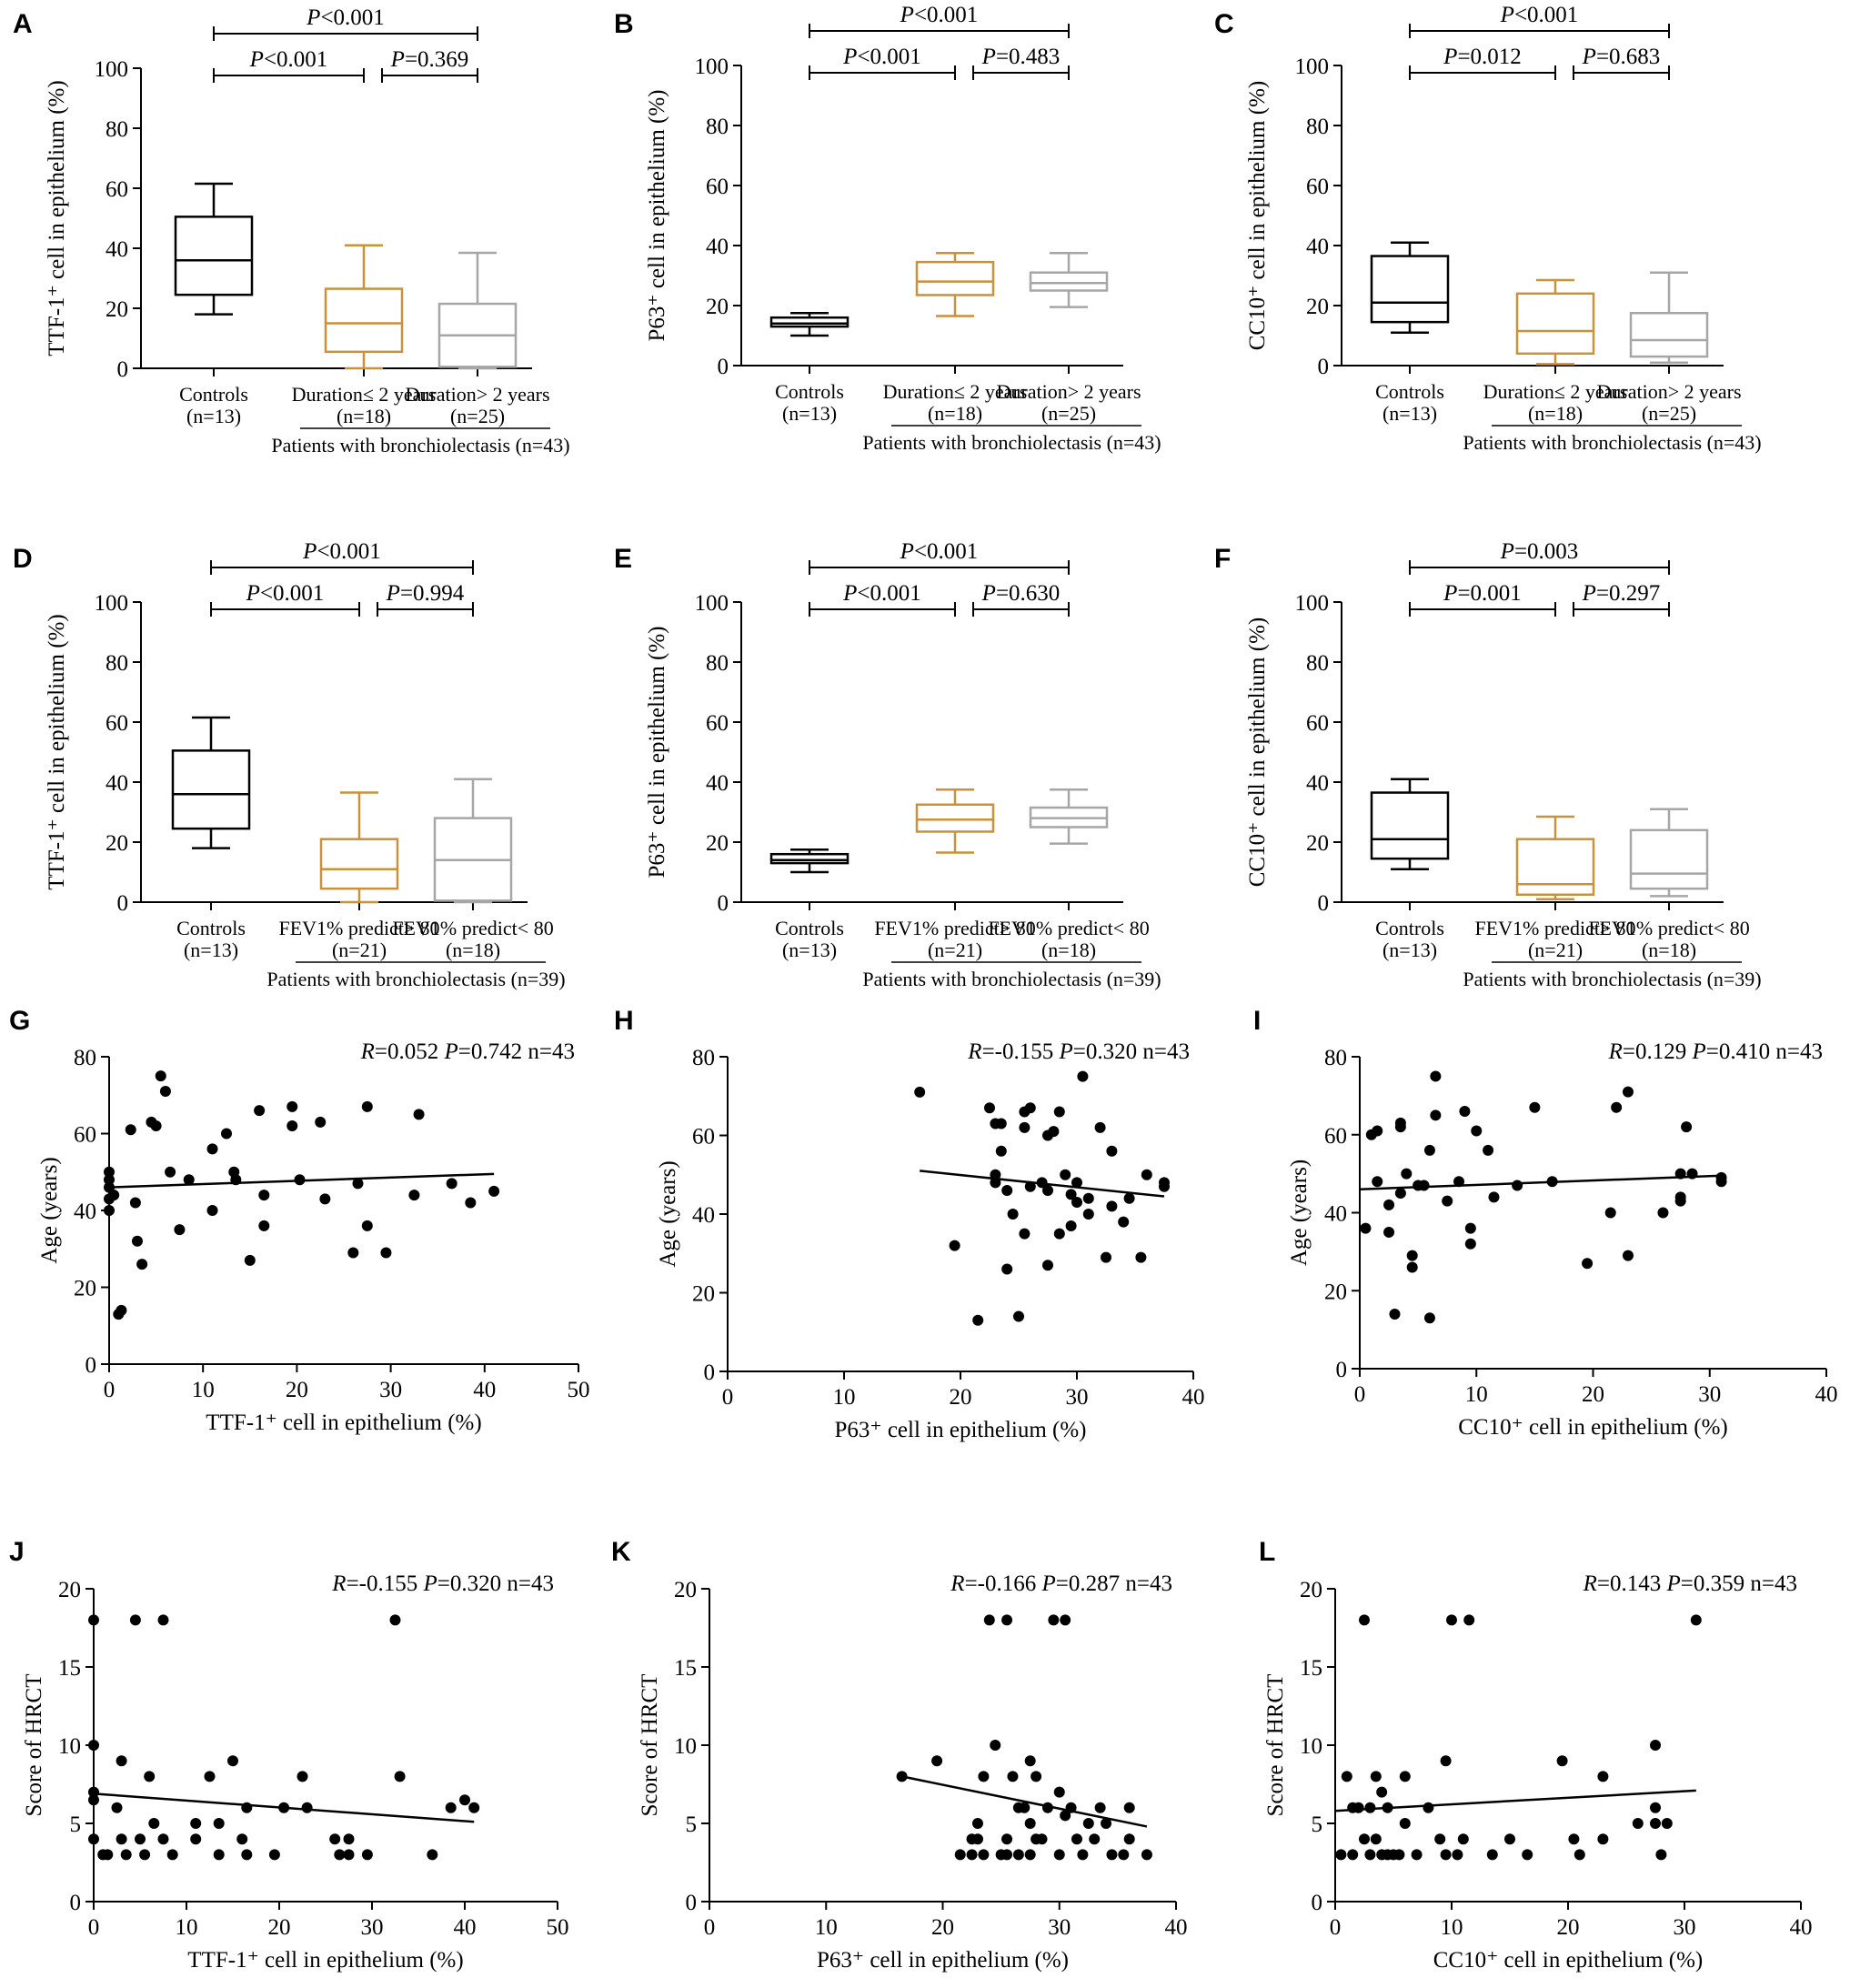 This screenshot has width=1850, height=1988. I want to click on p-value-1-3-symbol: P, so click(907, 15).